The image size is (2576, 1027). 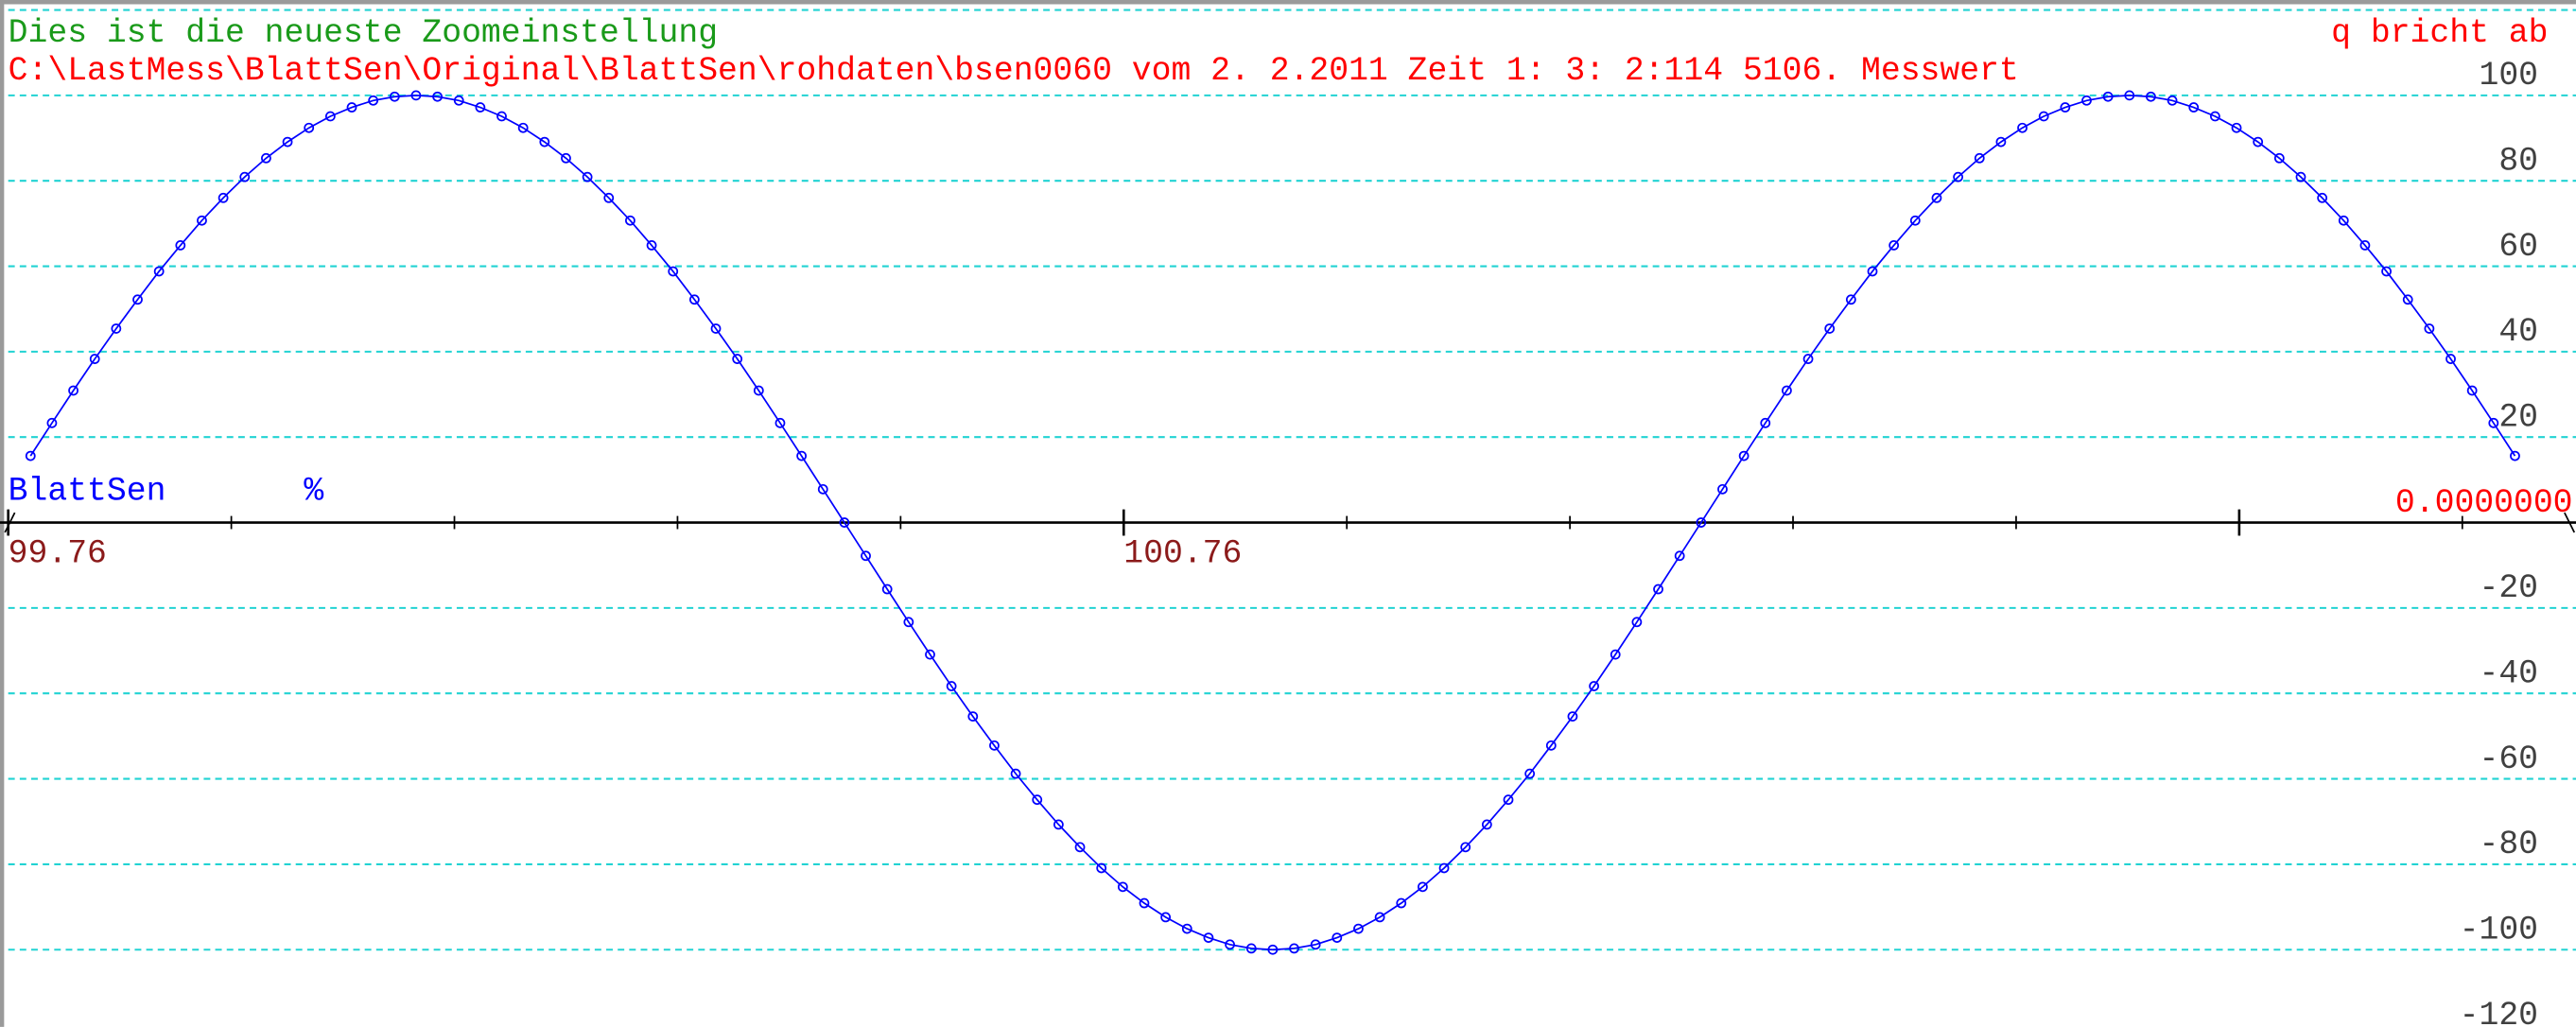 I want to click on y-tick-label: -80, so click(x=2508, y=845).